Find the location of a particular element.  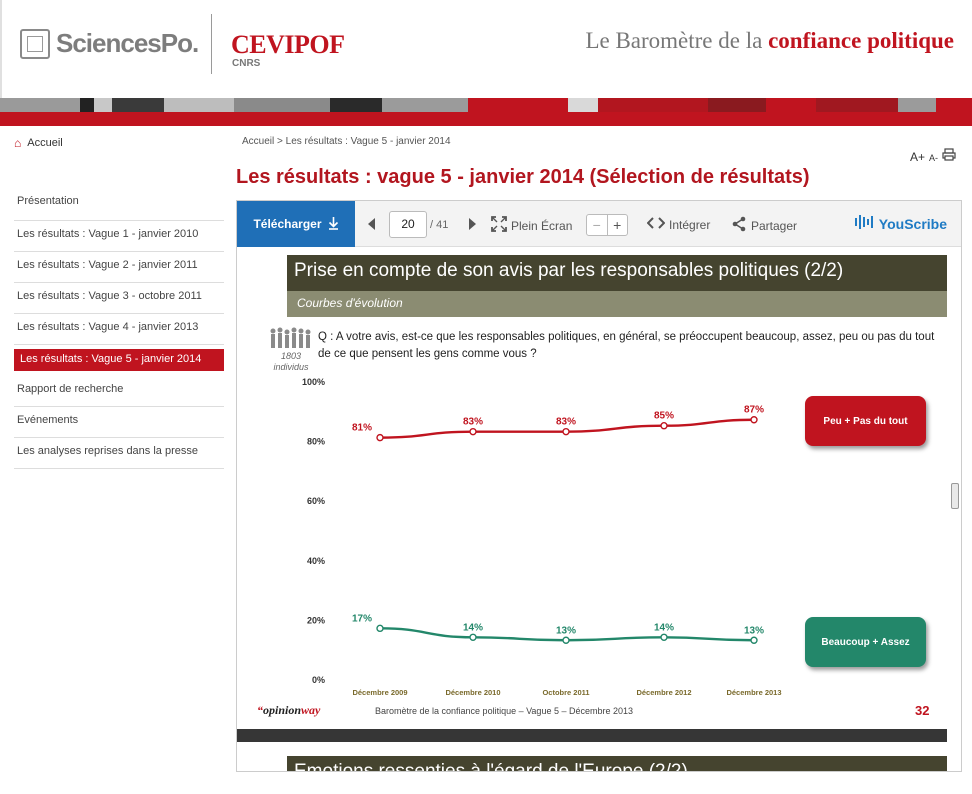

opinionway-opinion: opinion is located at coordinates (282, 710).